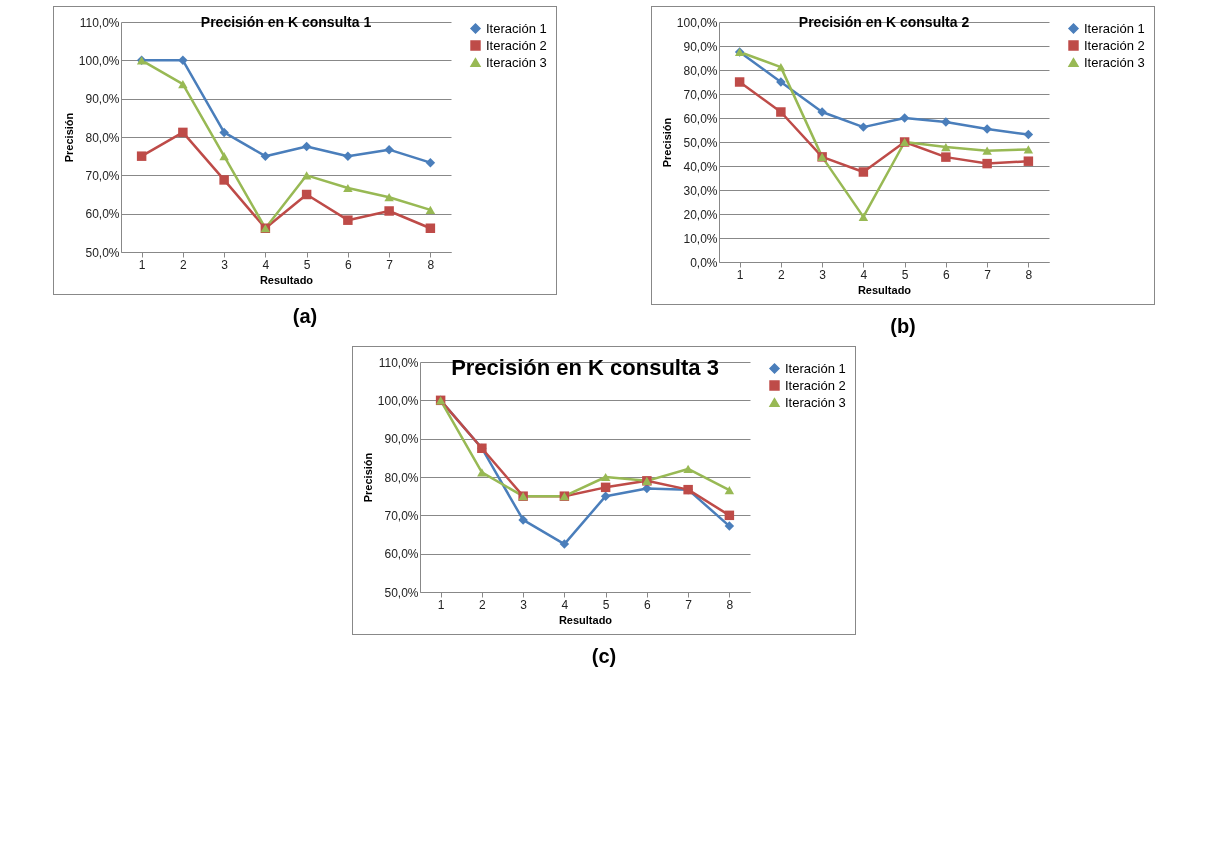  Describe the element at coordinates (604, 656) in the screenshot. I see `text: (c)` at that location.